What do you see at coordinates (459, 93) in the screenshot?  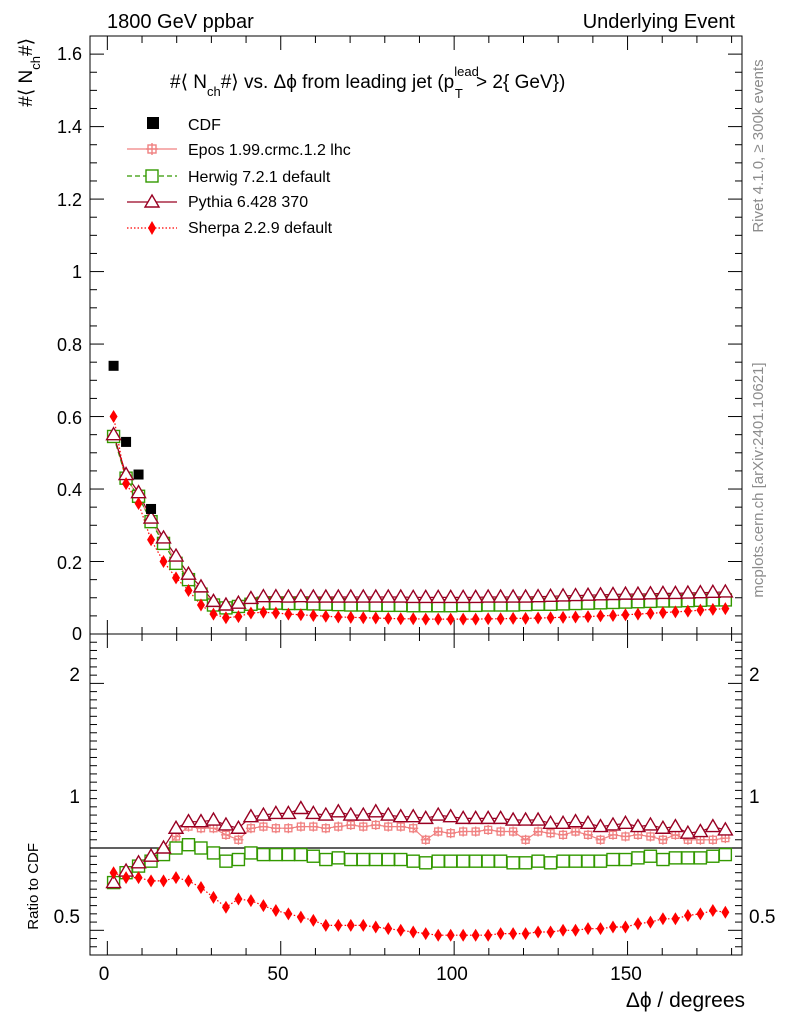 I see `title-sub-t: T` at bounding box center [459, 93].